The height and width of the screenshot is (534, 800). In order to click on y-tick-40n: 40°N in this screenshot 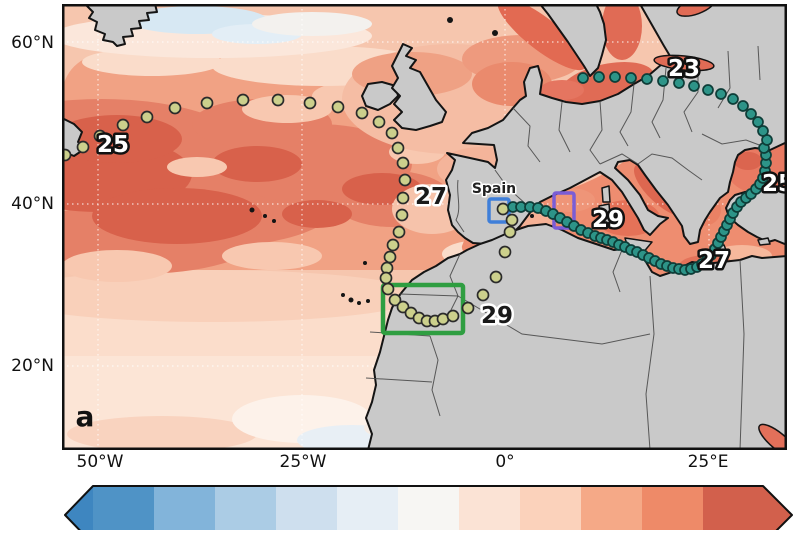, I will do `click(32, 204)`.